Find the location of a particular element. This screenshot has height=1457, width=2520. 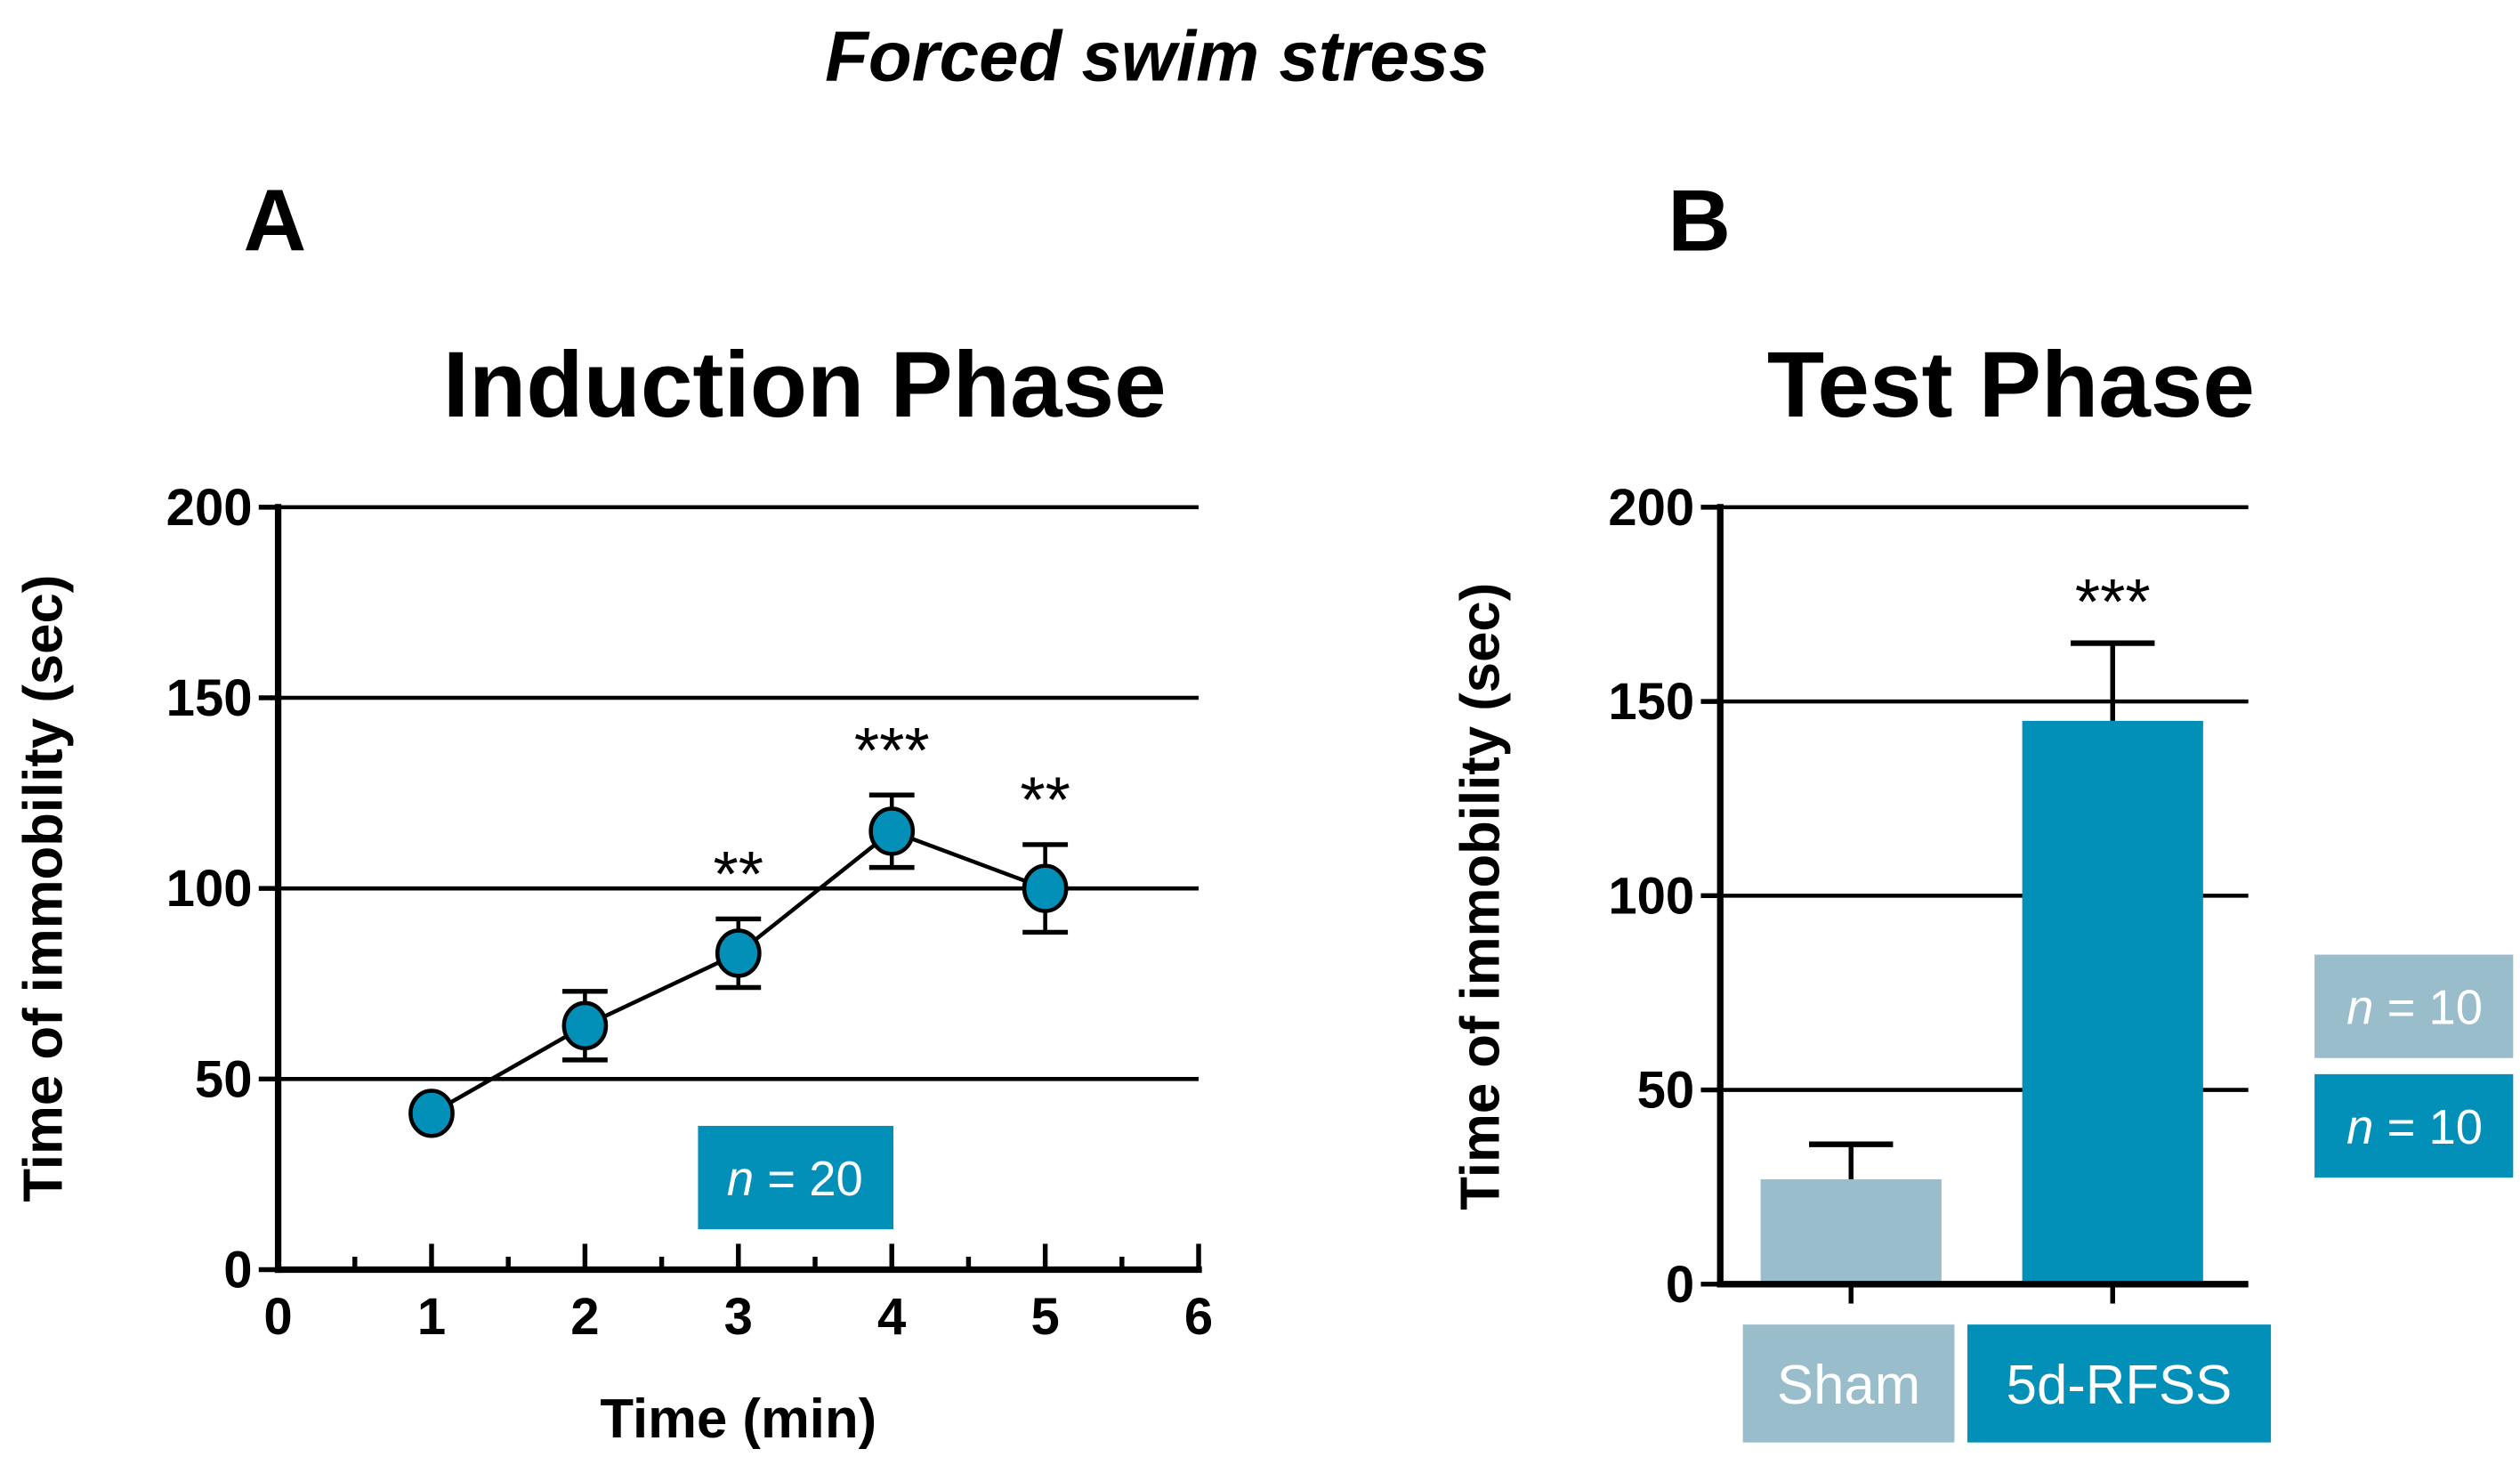

n-legend-a is located at coordinates (796, 1177).